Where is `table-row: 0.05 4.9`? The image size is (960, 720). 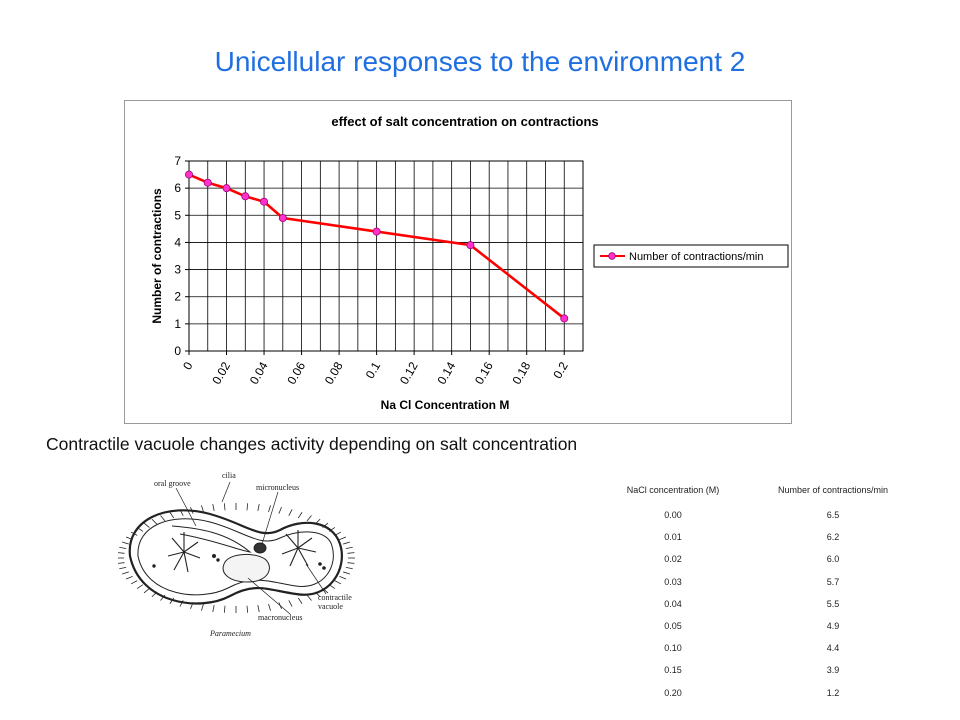
table-row: 0.05 4.9 is located at coordinates (758, 626).